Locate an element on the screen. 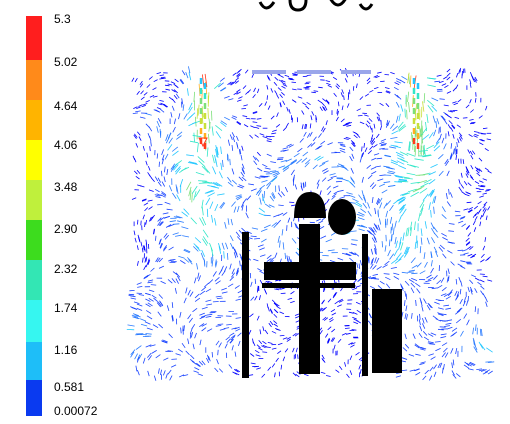  legend-swatch is located at coordinates (34, 240).